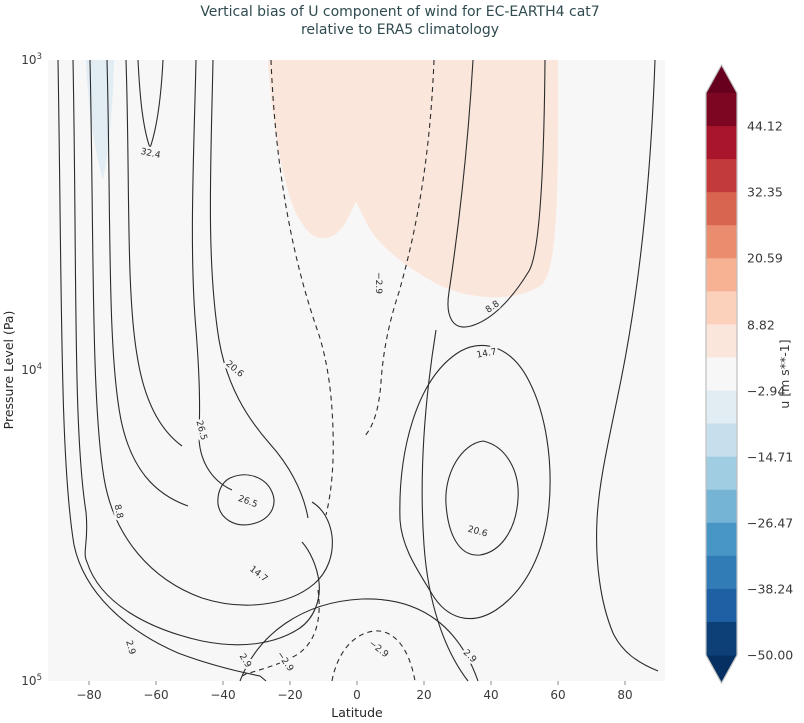 The image size is (804, 723). I want to click on x-tick-label: 80, so click(624, 695).